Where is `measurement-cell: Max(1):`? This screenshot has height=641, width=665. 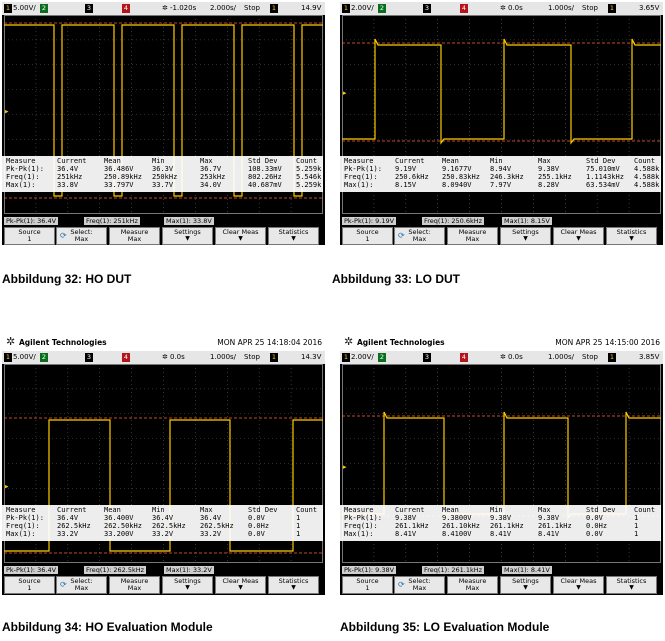 measurement-cell: Max(1): is located at coordinates (359, 185).